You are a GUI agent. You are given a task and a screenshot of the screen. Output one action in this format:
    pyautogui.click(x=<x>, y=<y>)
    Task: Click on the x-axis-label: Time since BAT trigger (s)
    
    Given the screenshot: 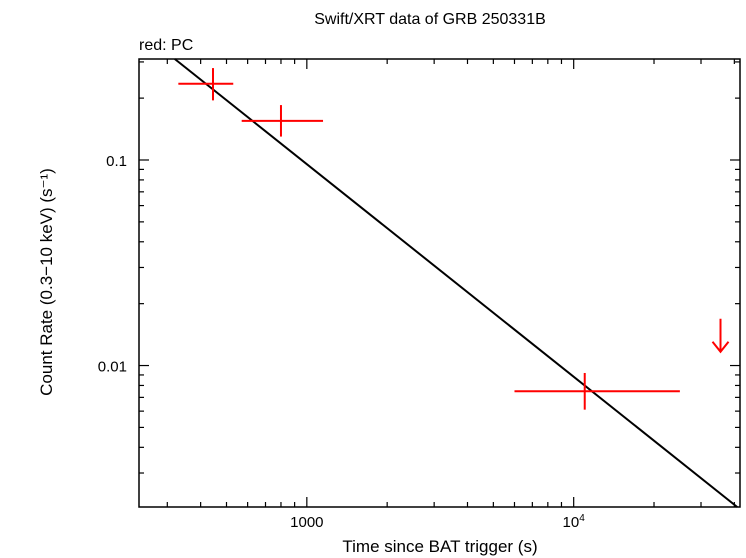 What is the action you would take?
    pyautogui.click(x=439, y=546)
    